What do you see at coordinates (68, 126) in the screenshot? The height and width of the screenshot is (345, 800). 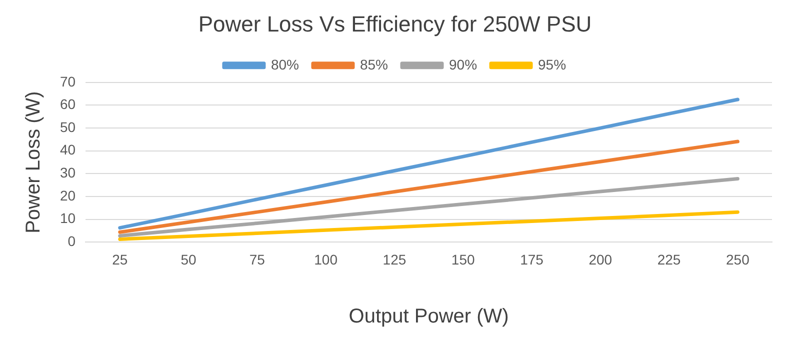 I see `y-tick-label: 50` at bounding box center [68, 126].